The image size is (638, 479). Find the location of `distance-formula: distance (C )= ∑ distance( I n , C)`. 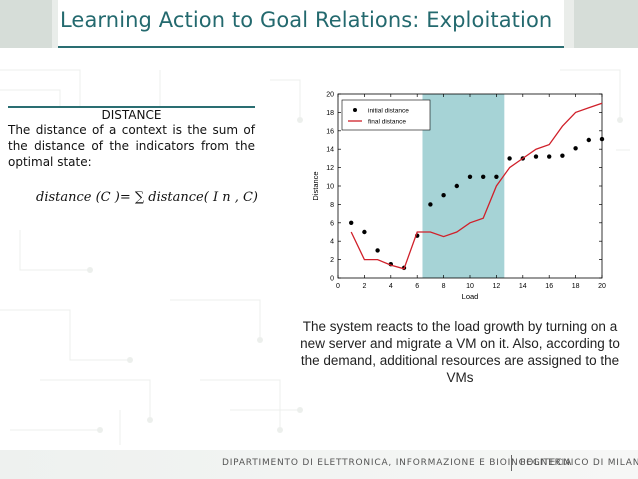

distance-formula: distance (C )= ∑ distance( I n , C) is located at coordinates (147, 197).